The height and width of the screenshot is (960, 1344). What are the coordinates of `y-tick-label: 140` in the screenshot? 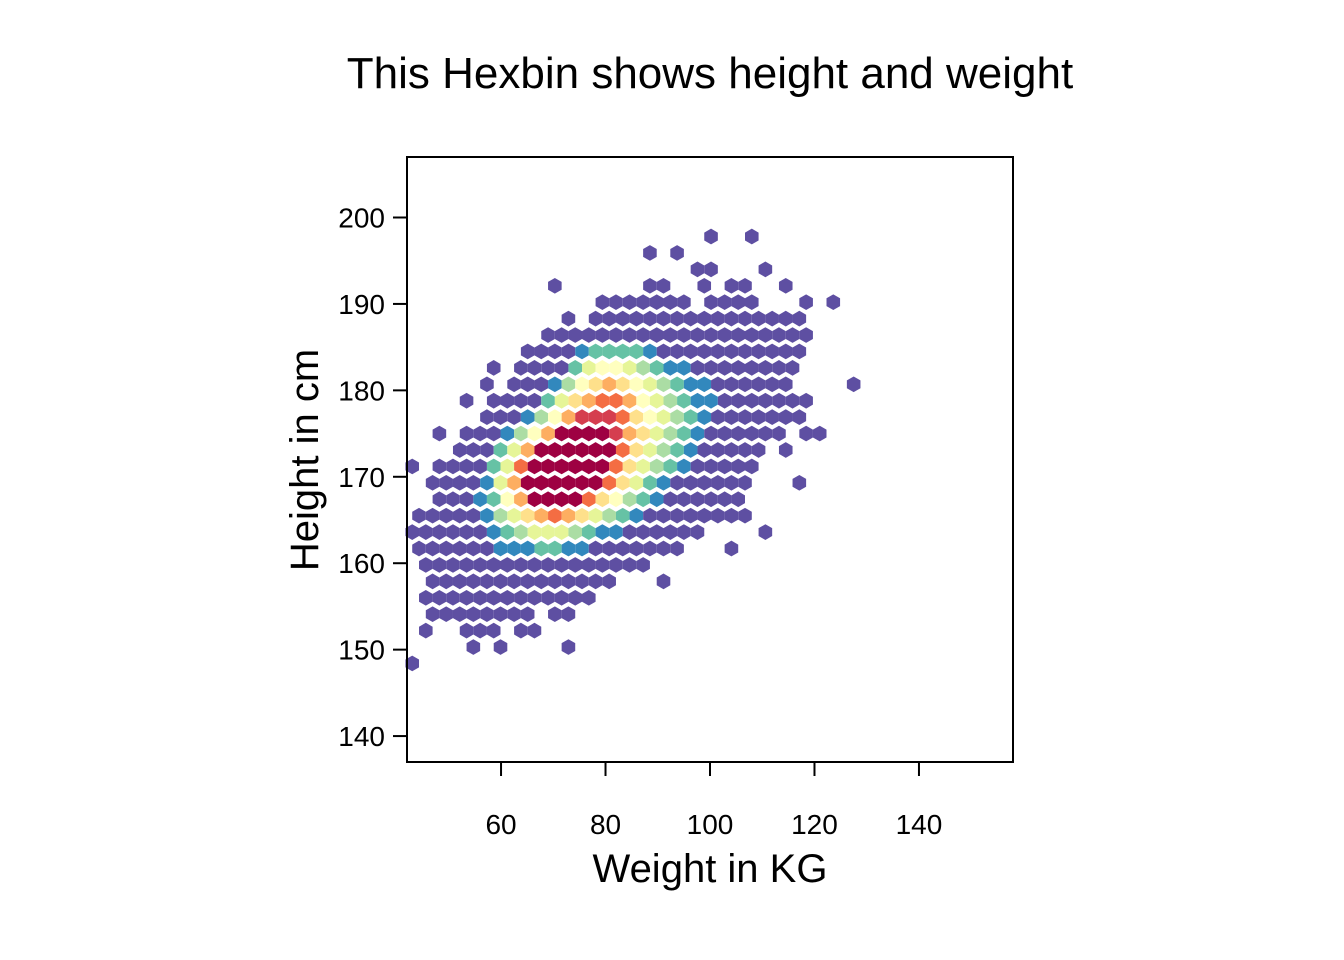 It's located at (361, 736).